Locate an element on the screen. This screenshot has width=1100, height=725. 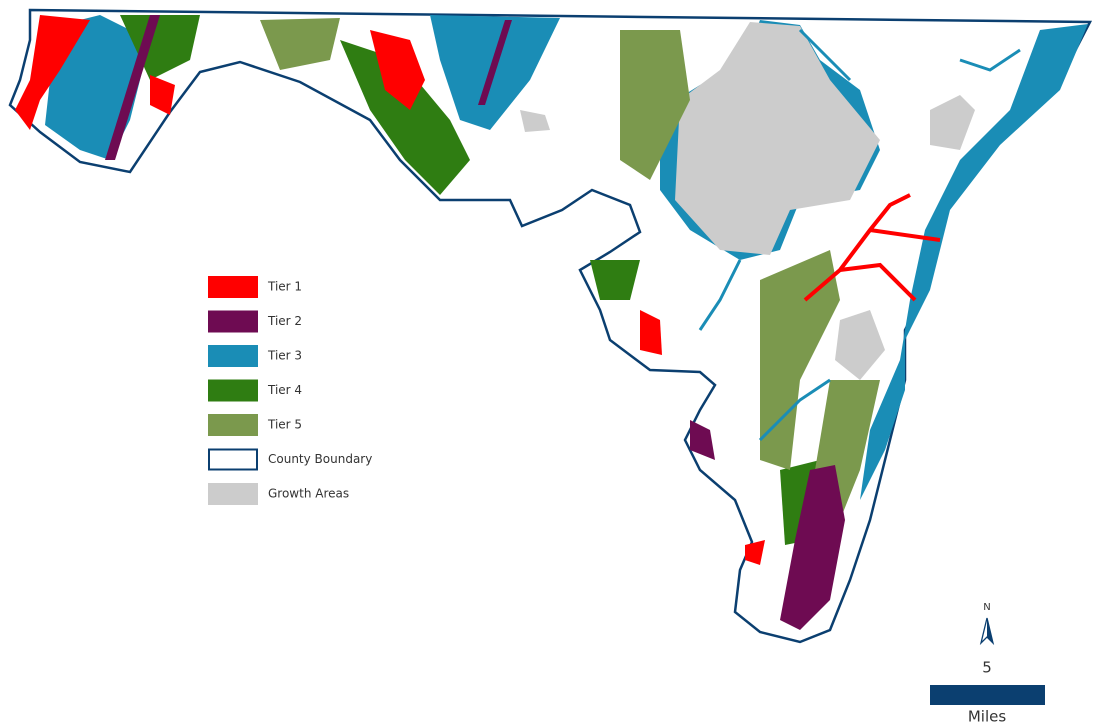
legend-label: Growth Areas is located at coordinates (308, 494).